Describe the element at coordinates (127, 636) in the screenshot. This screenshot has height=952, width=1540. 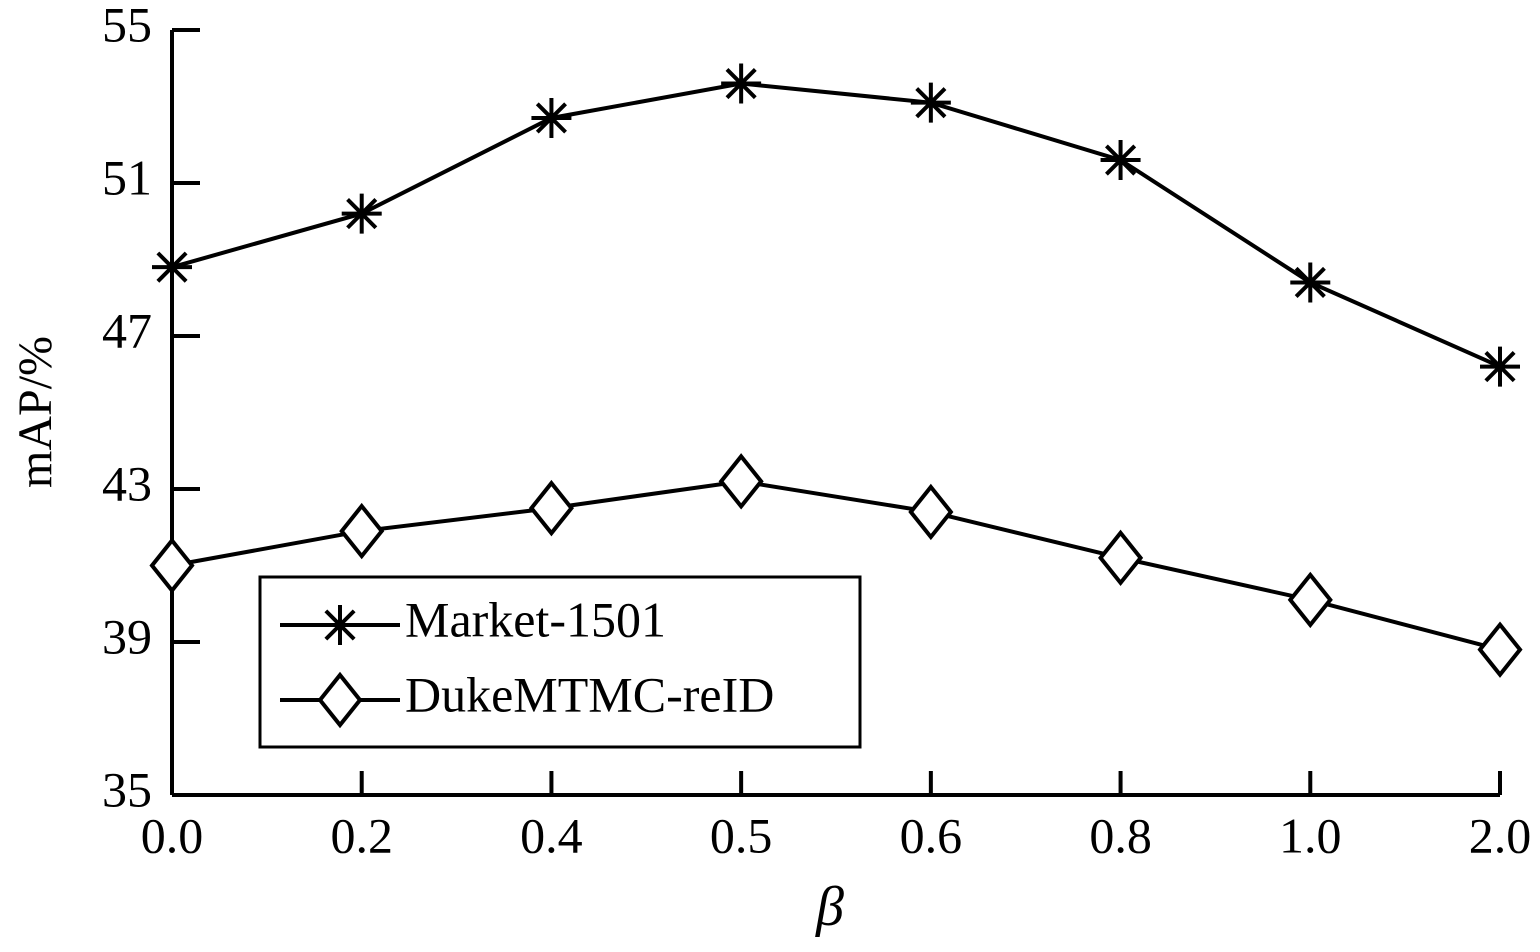
I see `y-tick-label: 39` at that location.